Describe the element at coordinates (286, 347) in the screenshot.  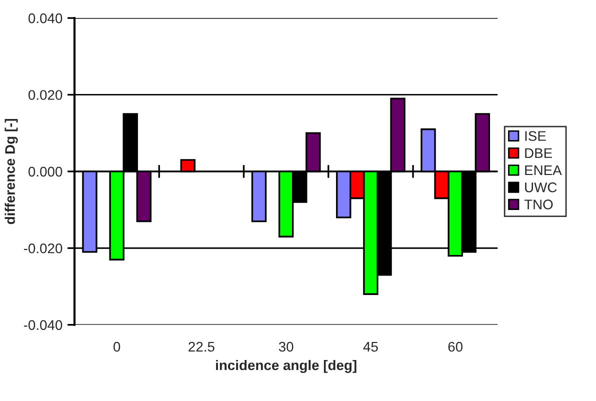
I see `x-tick-label: 30` at that location.